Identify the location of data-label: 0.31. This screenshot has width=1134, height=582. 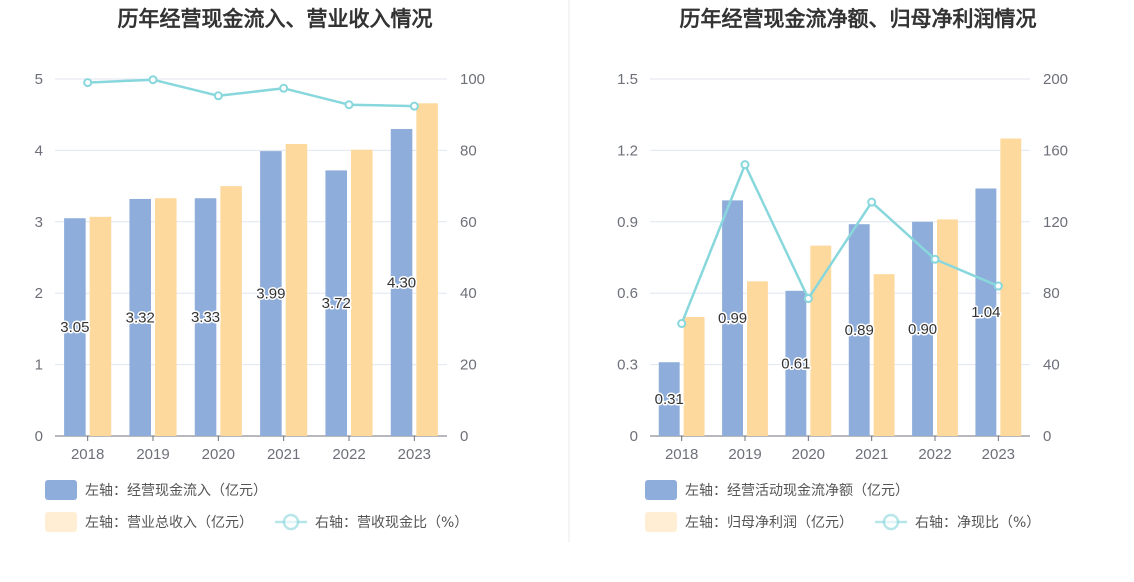
(669, 399).